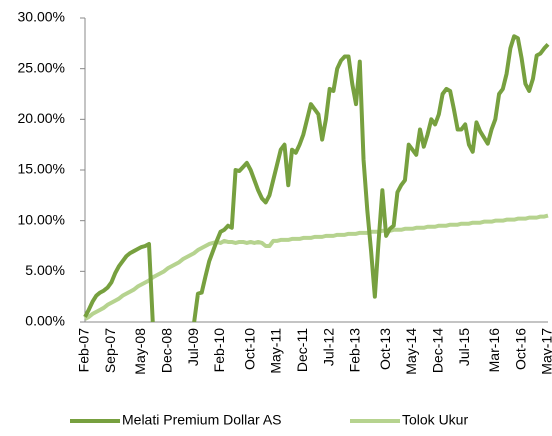 The image size is (552, 436). I want to click on y-tick-label: 15.00%, so click(41, 169).